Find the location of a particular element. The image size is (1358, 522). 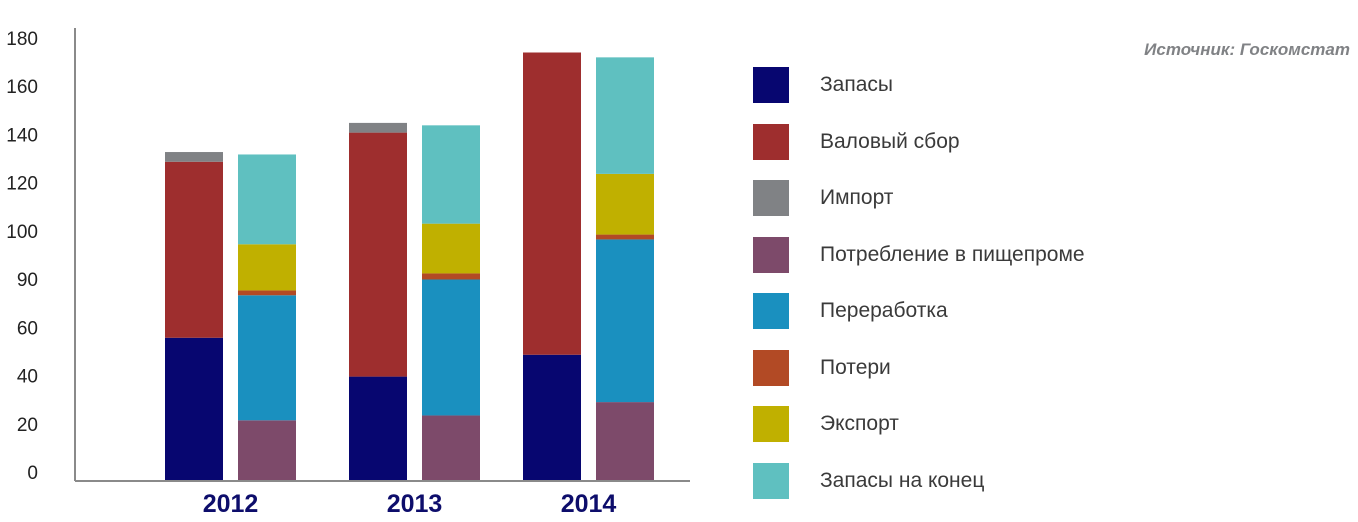

bar-segment-2012-Запасы is located at coordinates (194, 409).